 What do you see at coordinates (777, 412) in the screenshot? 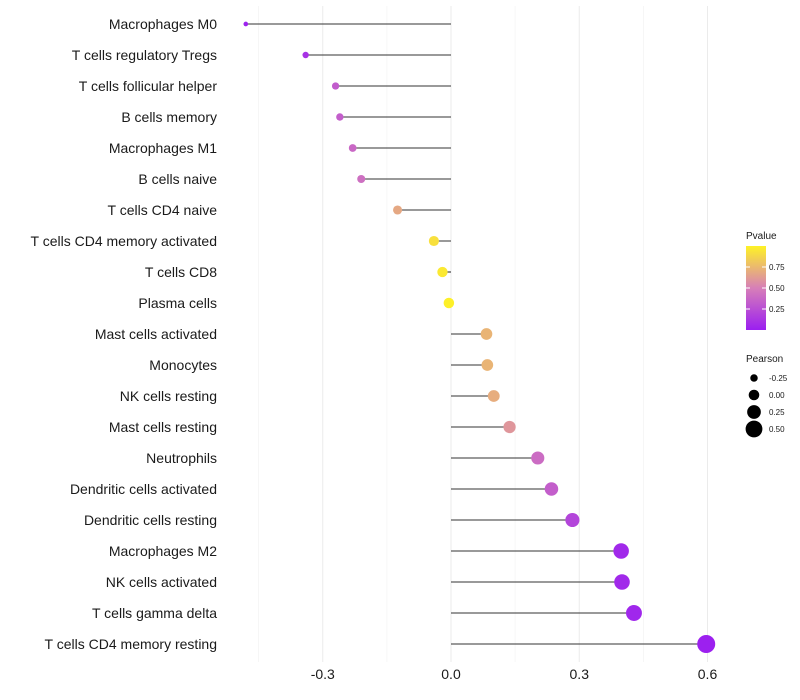
I see `size-legend-label: 0.25` at bounding box center [777, 412].